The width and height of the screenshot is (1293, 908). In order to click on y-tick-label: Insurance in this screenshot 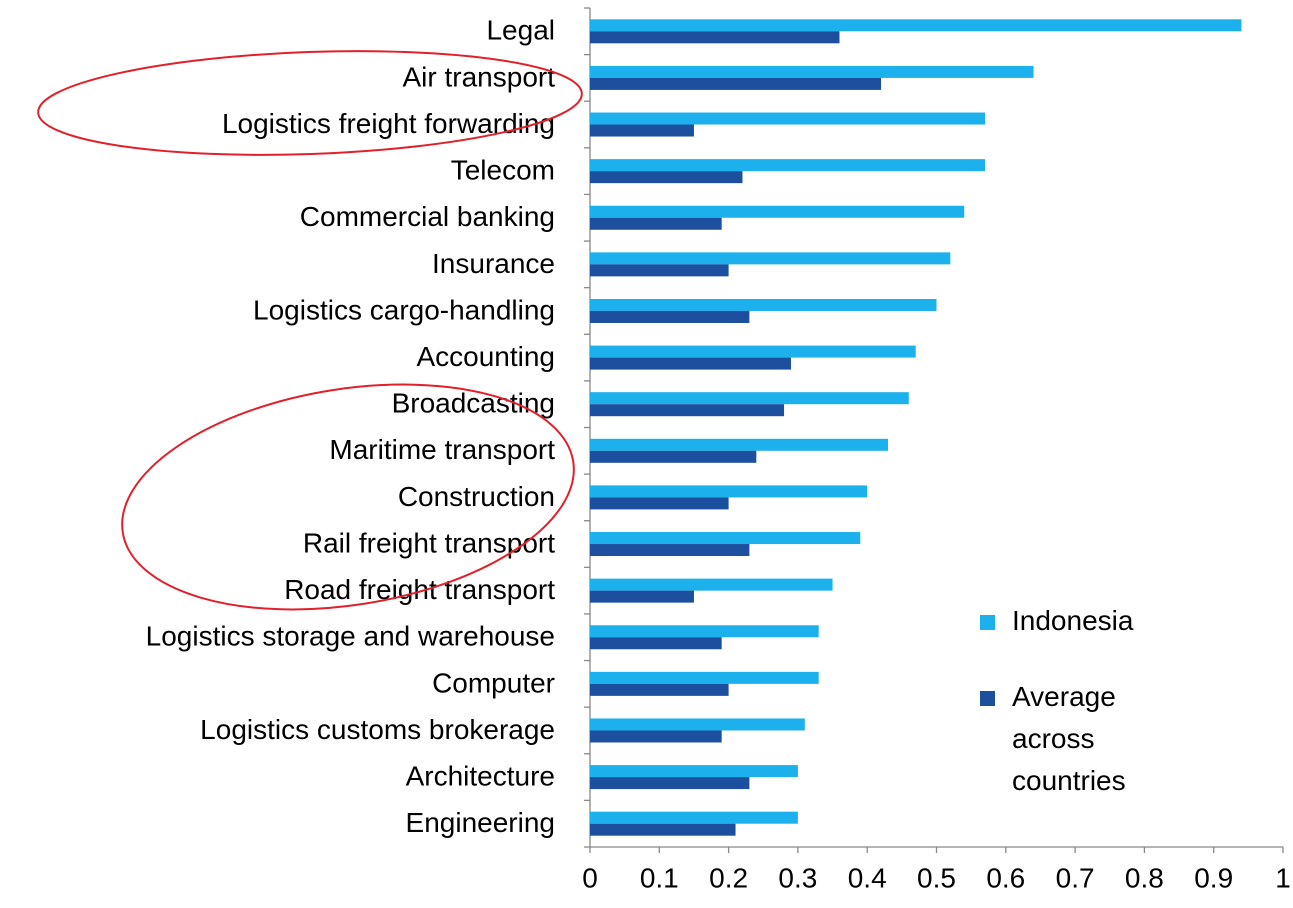, I will do `click(493, 263)`.